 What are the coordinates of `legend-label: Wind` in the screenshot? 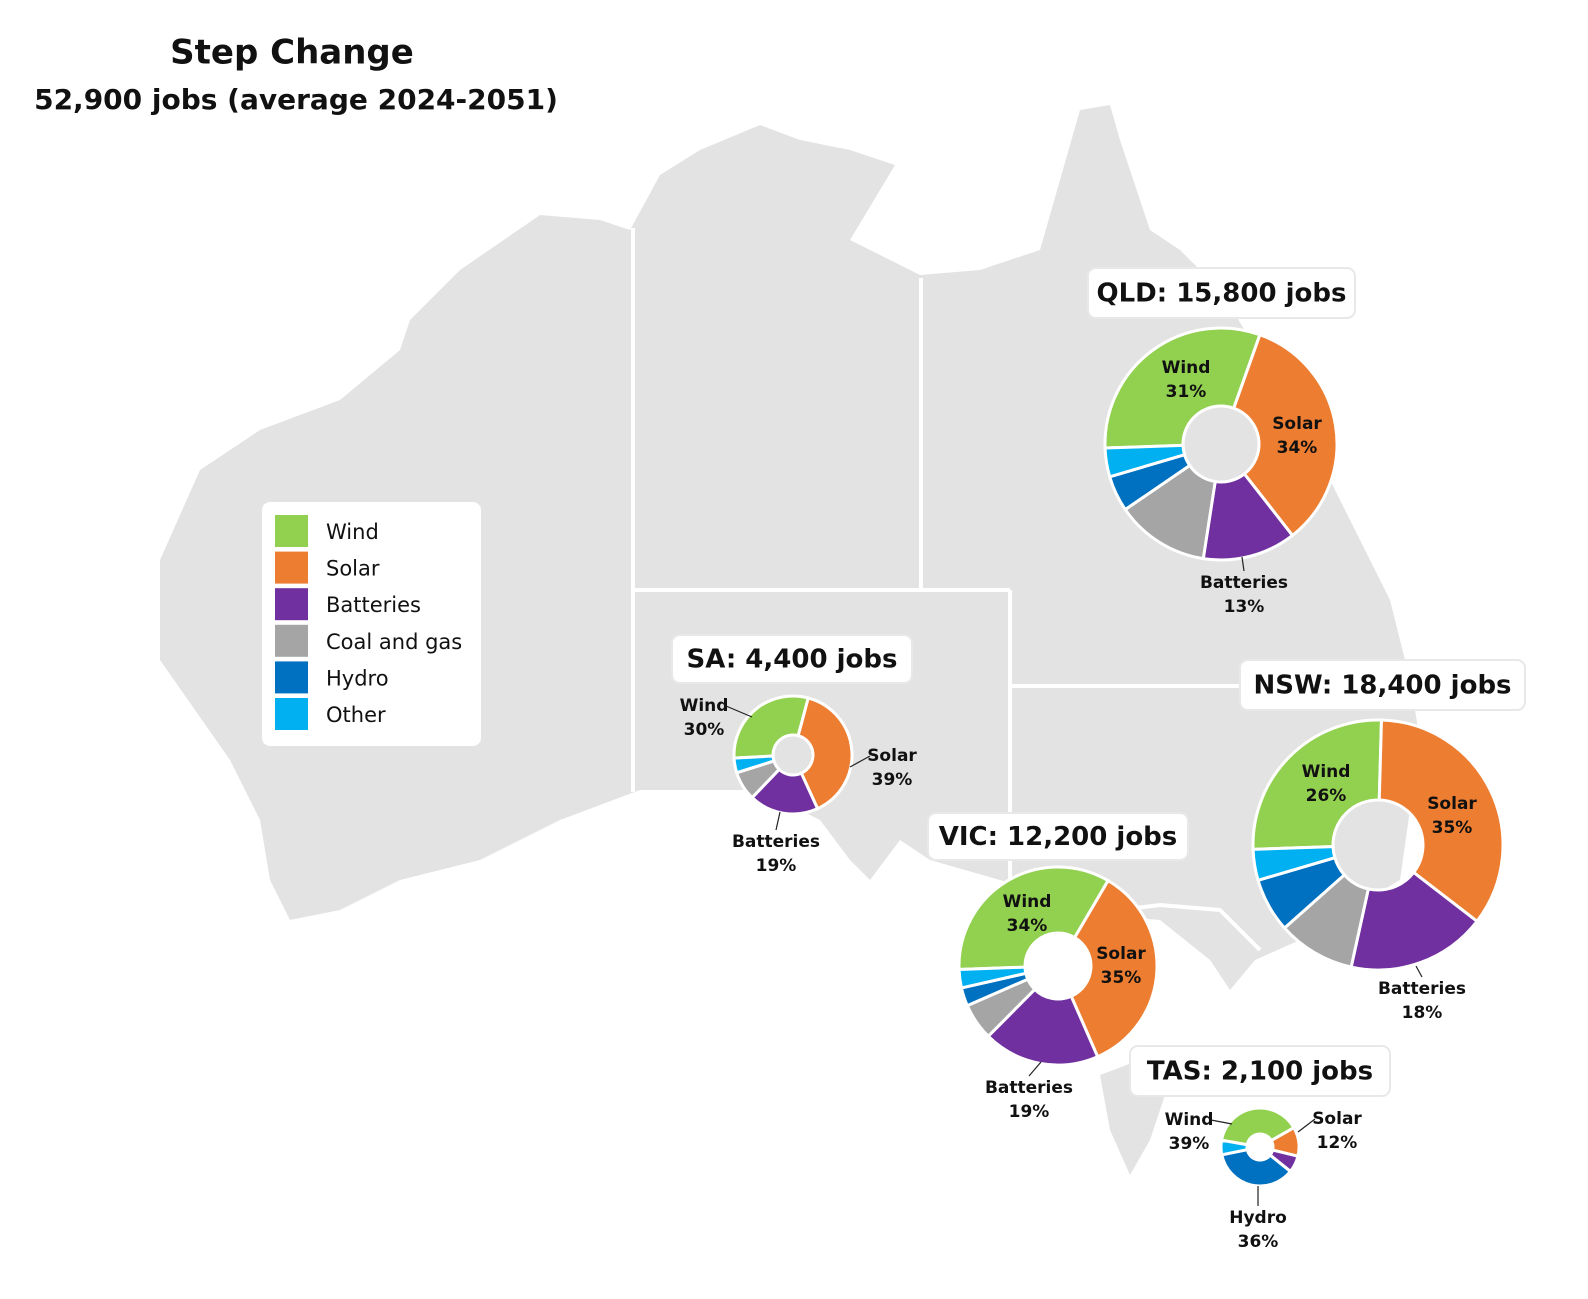 It's located at (352, 532).